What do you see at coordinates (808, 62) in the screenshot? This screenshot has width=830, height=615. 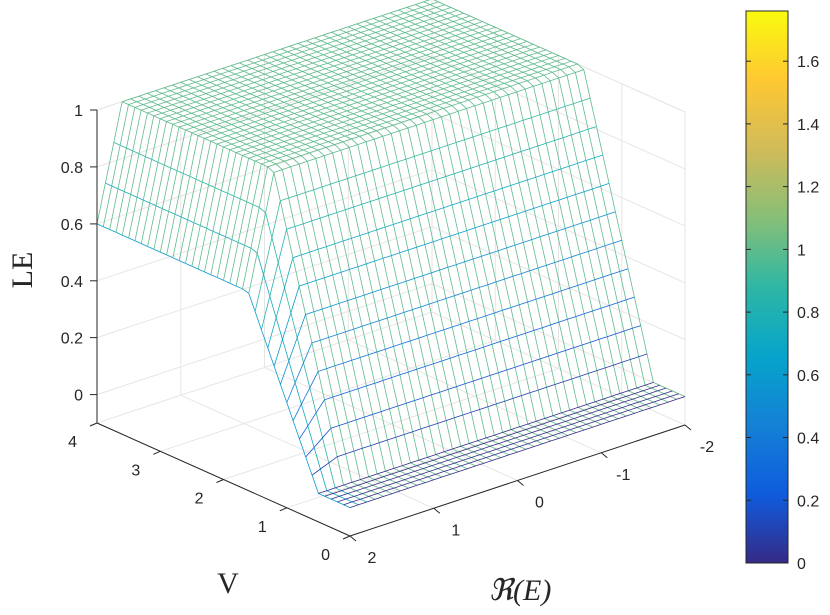 I see `colorbar-tick-label: 1.6` at bounding box center [808, 62].